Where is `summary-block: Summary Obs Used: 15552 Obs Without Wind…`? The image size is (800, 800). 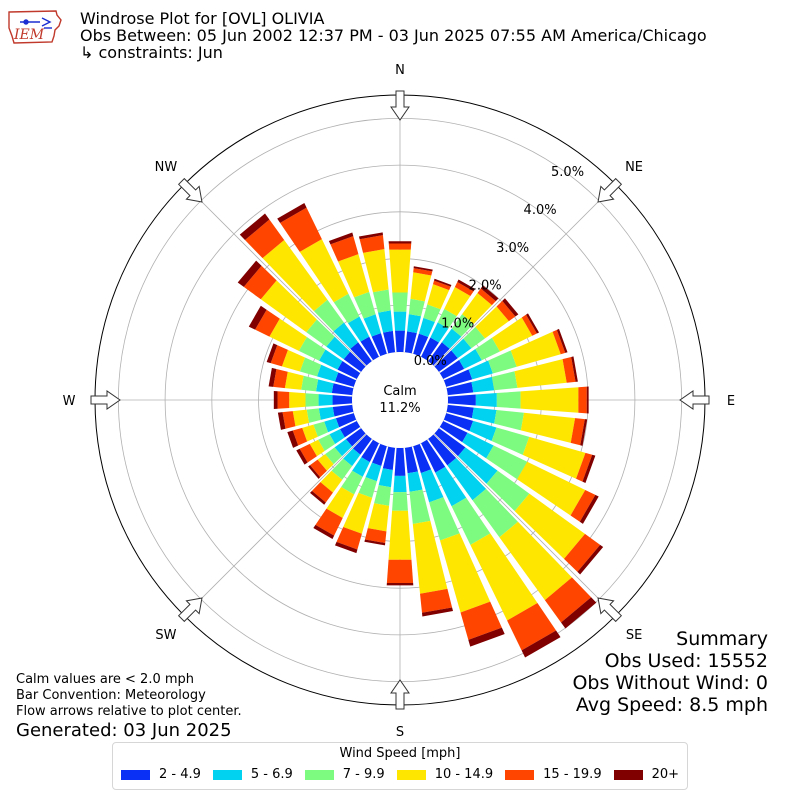
summary-block: Summary Obs Used: 15552 Obs Without Wind… is located at coordinates (670, 672).